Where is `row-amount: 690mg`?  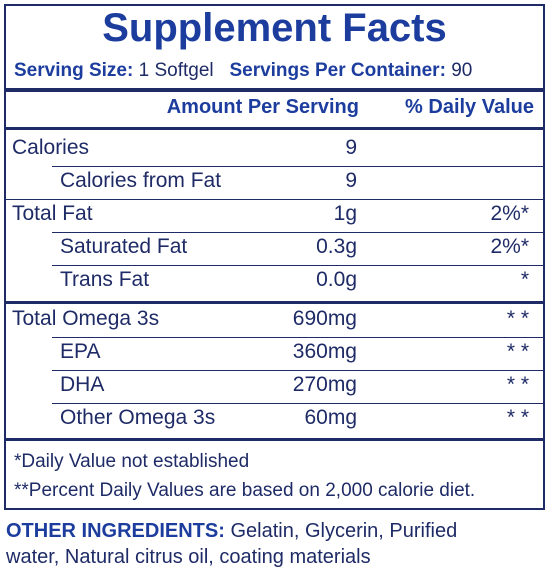 row-amount: 690mg is located at coordinates (324, 318).